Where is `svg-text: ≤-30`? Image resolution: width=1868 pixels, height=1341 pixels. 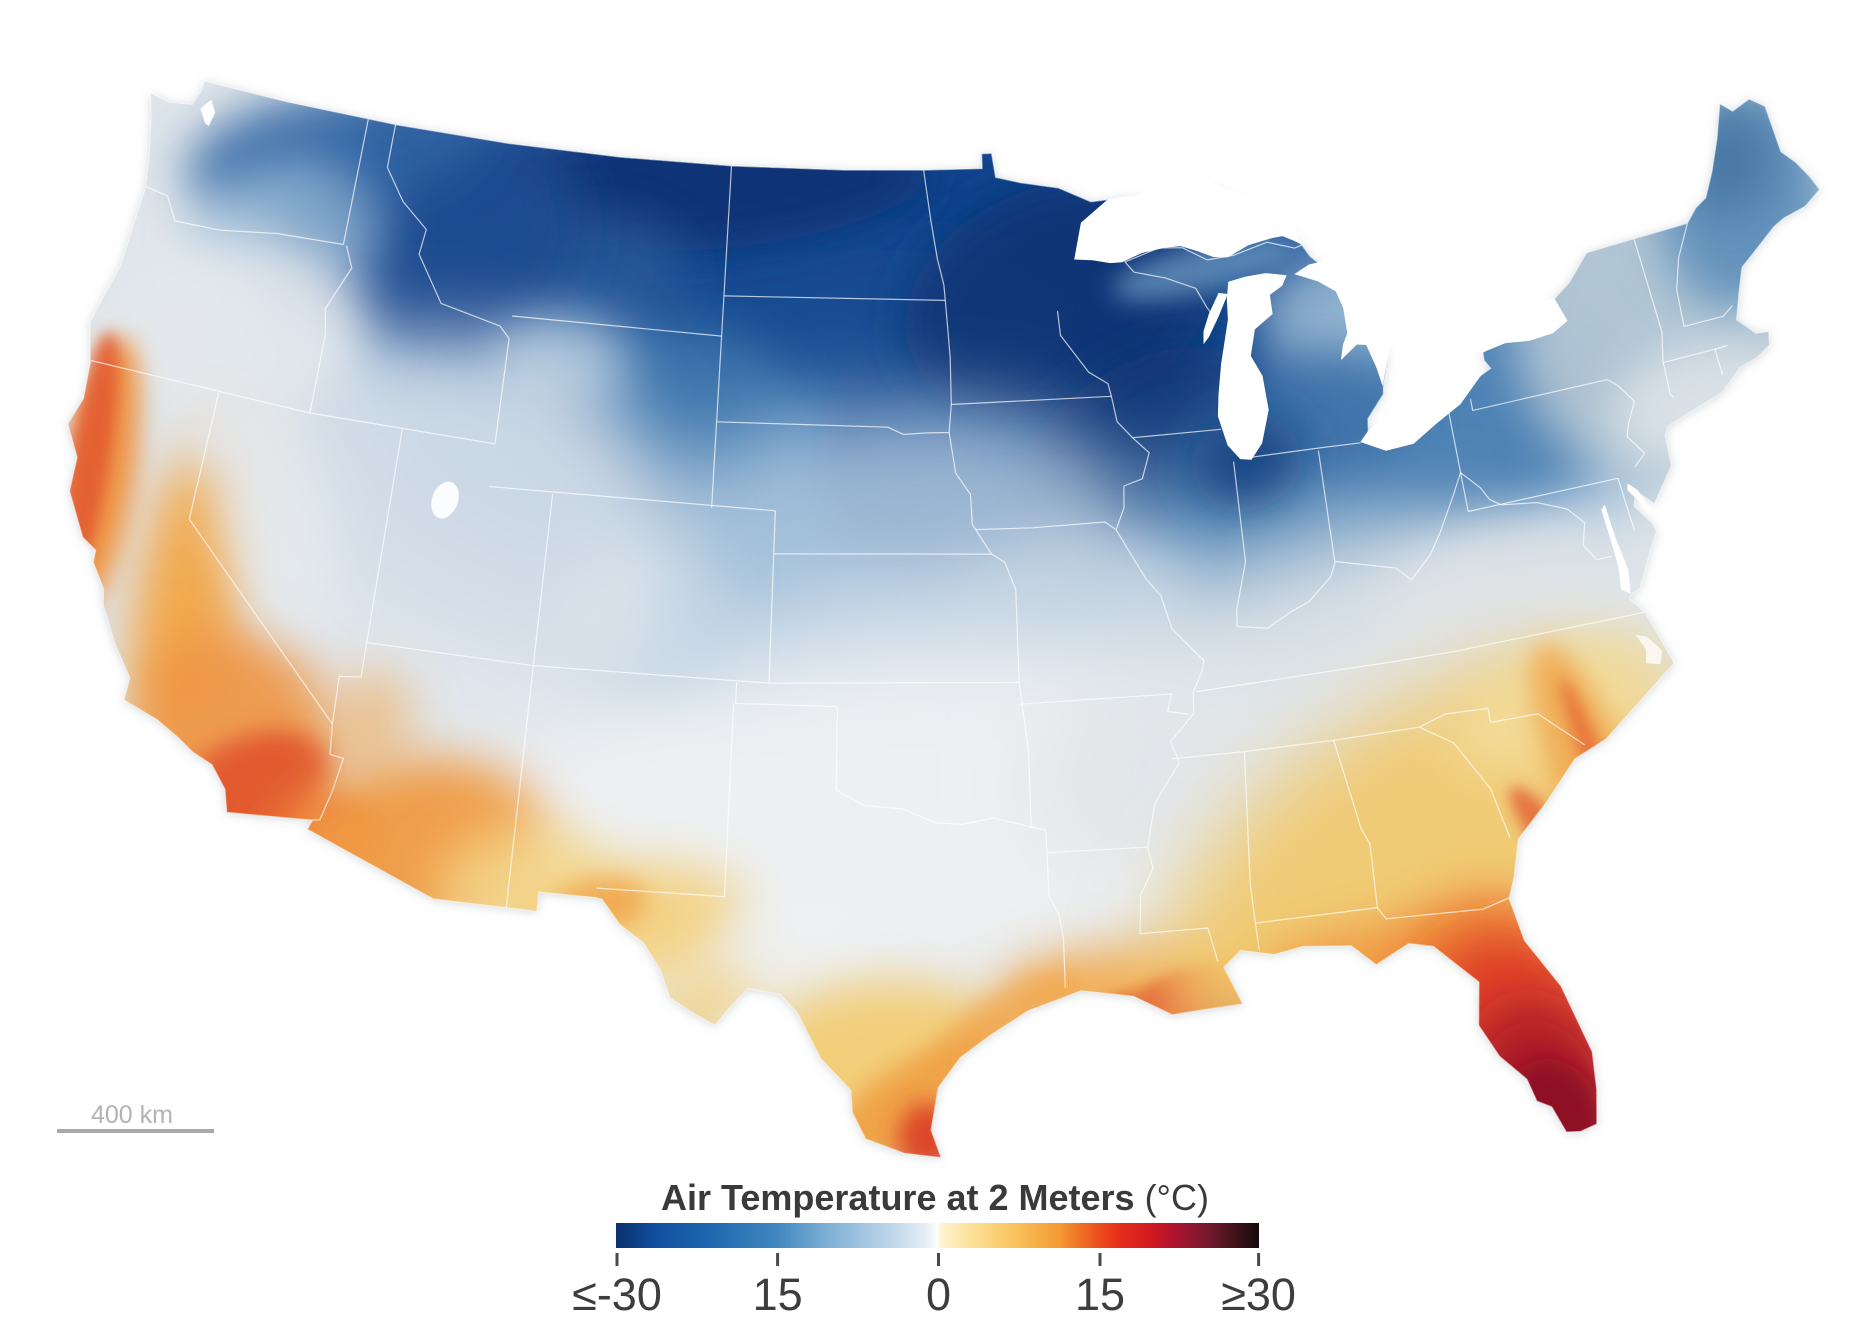 svg-text: ≤-30 is located at coordinates (617, 1294).